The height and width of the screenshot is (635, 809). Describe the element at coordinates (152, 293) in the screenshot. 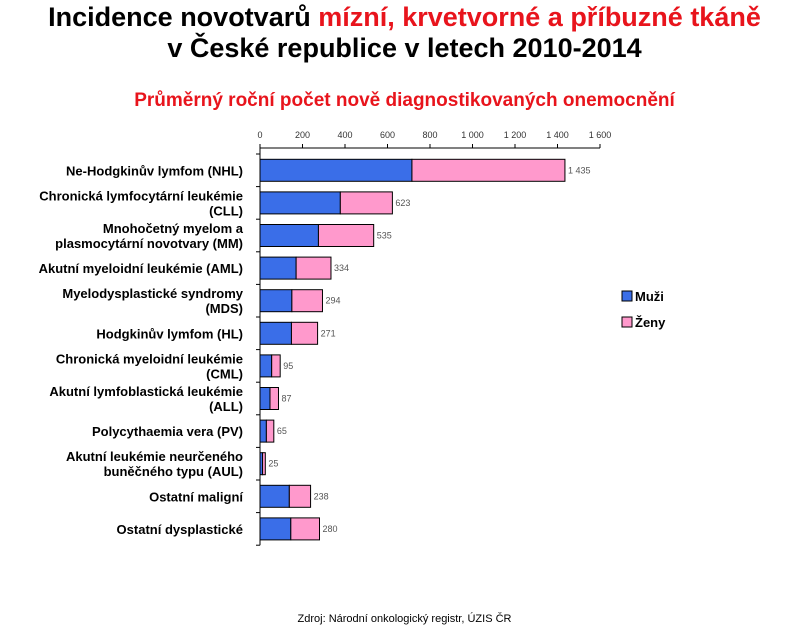

I see `category-label-4-0: Myelodysplastické syndromy` at that location.